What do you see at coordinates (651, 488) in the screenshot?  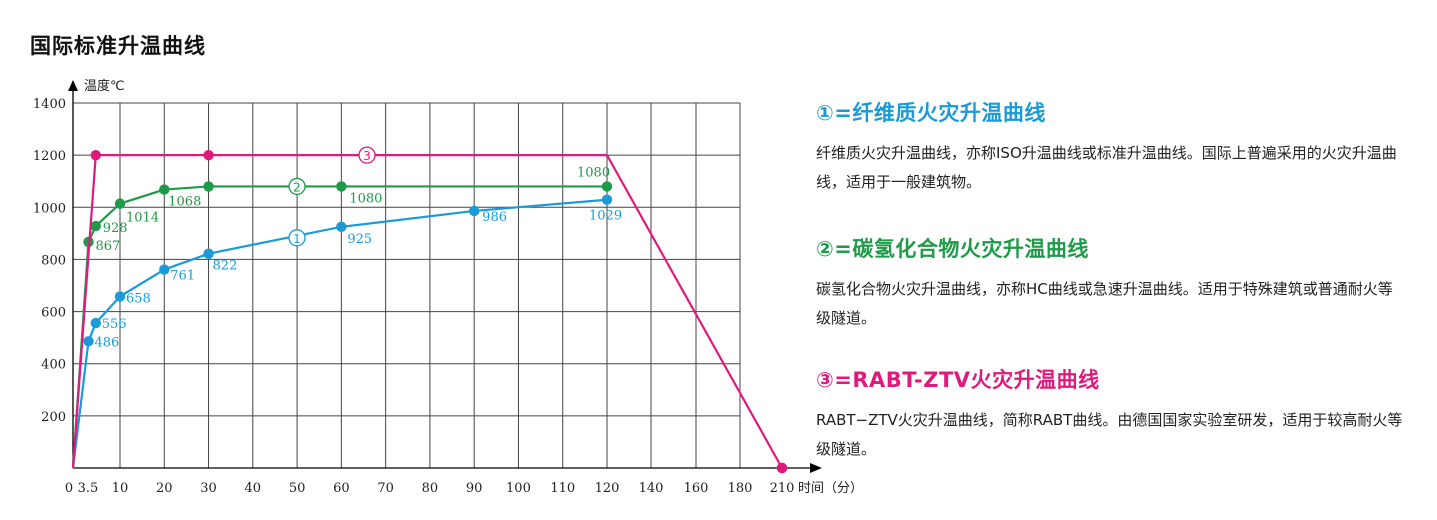 I see `x-tick-label: 140` at bounding box center [651, 488].